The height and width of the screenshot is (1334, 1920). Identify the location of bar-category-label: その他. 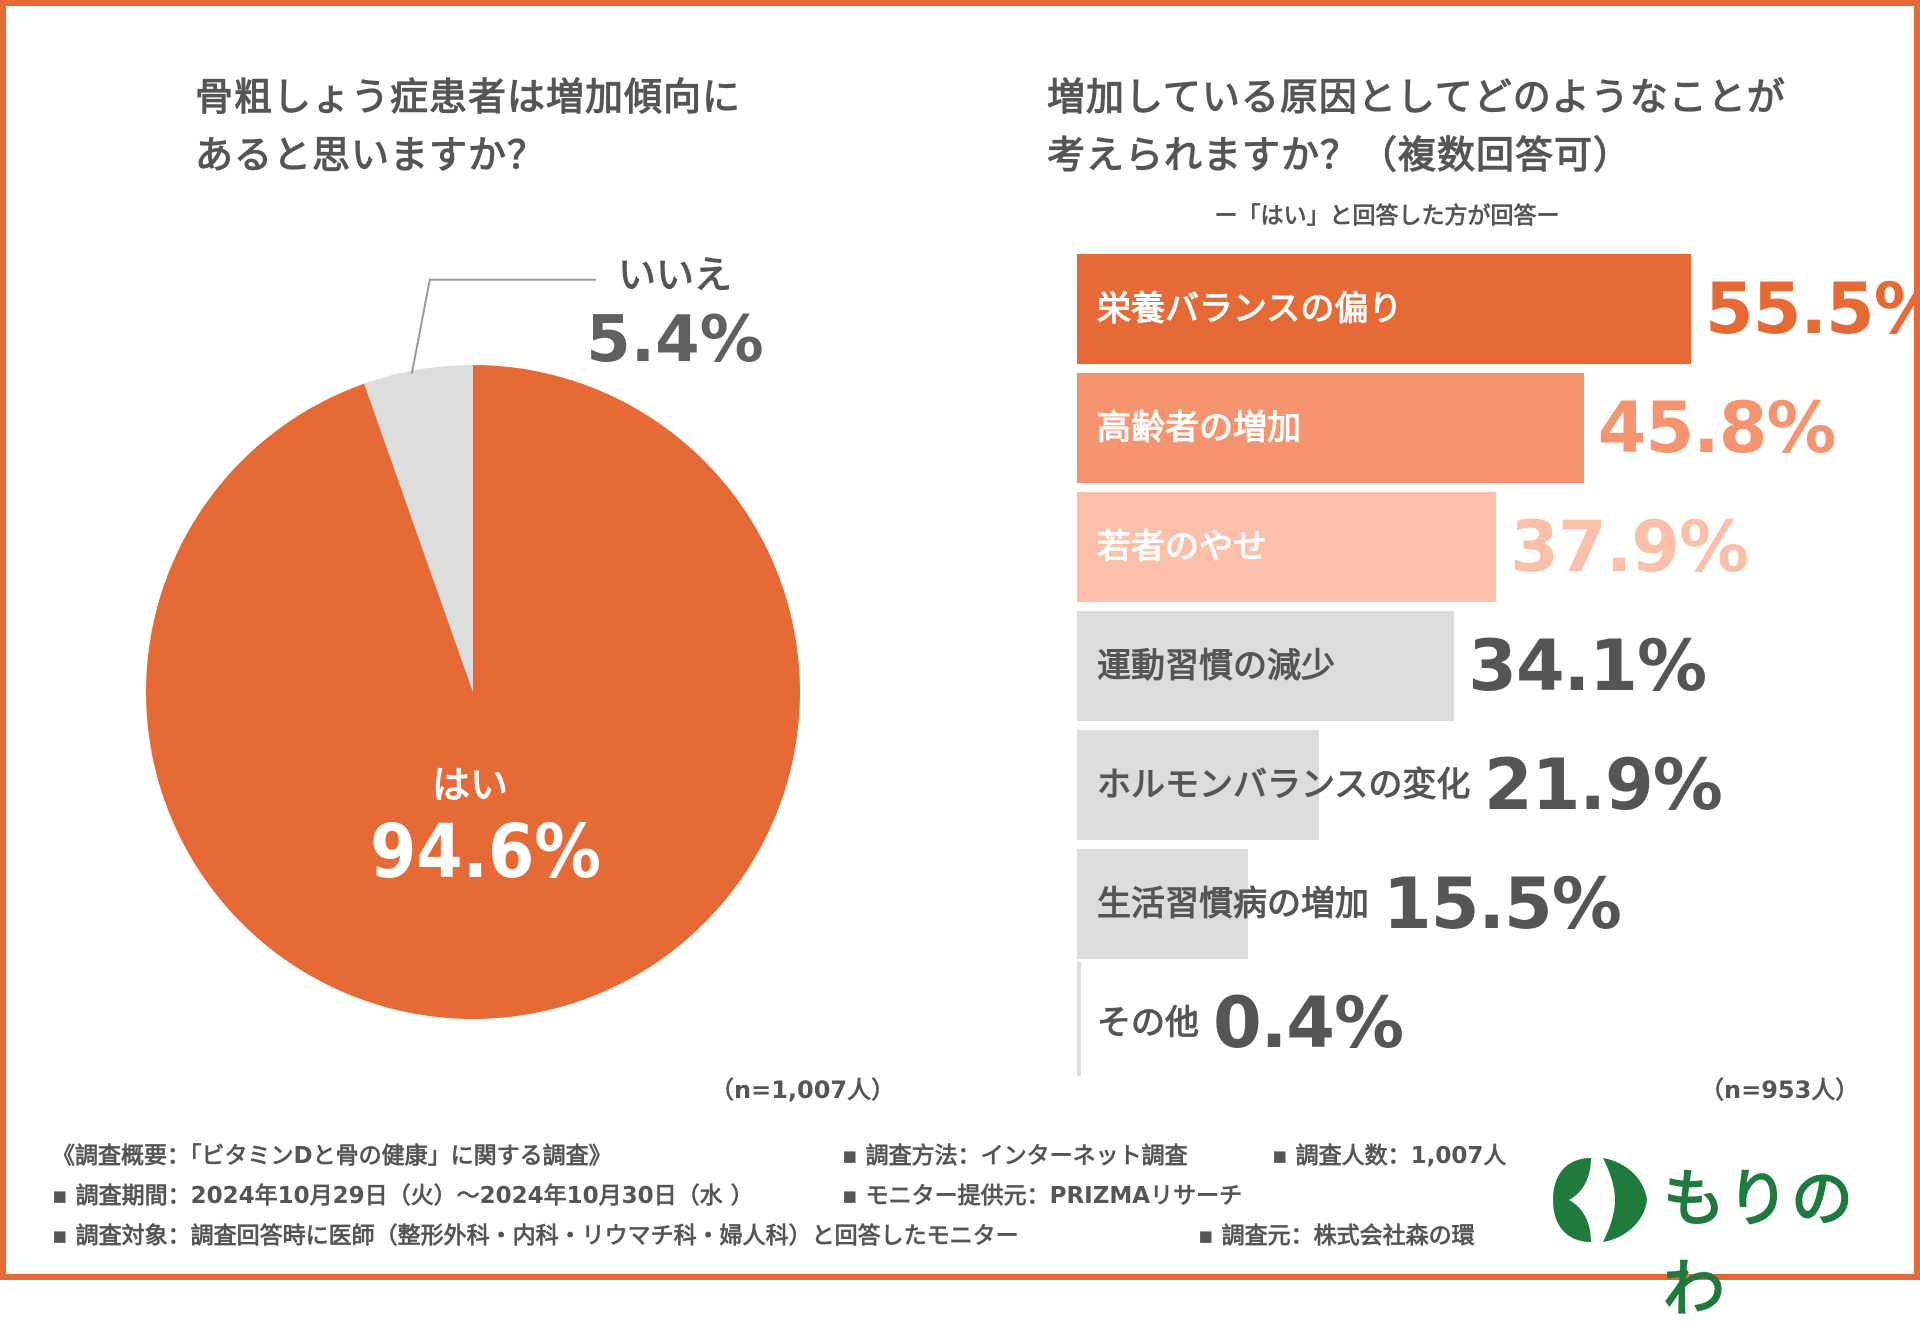
(1148, 1023).